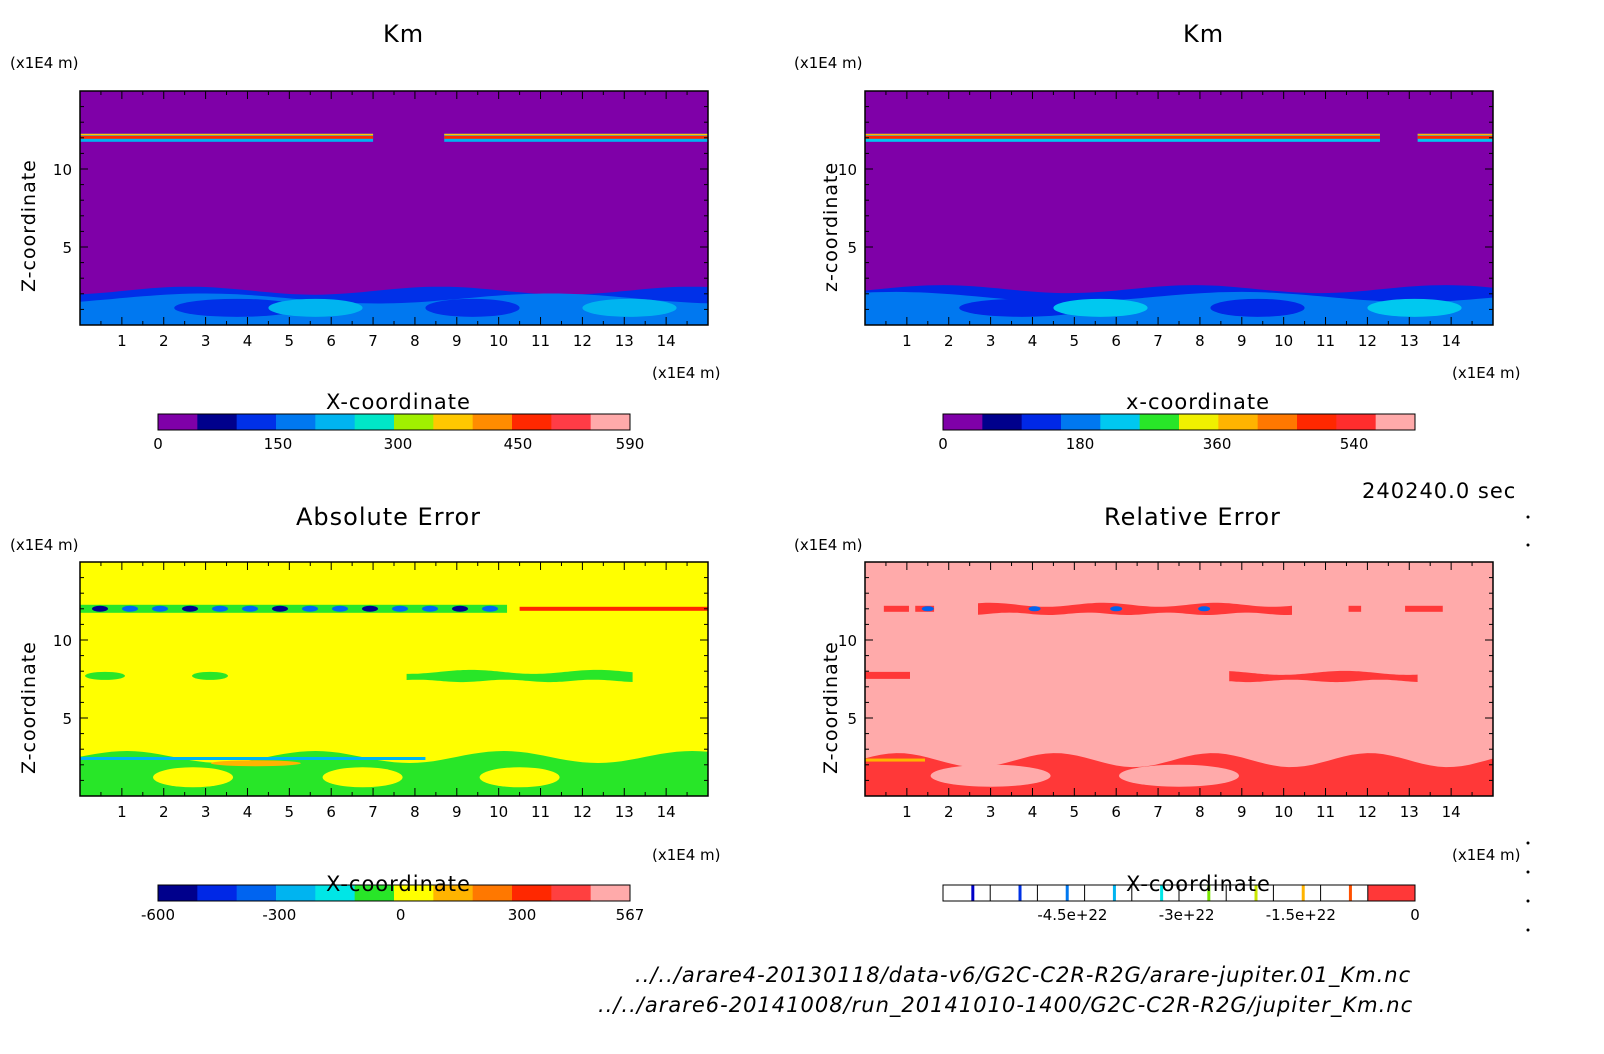 This screenshot has height=1054, width=1604. I want to click on x-tick-label: 8, so click(415, 341).